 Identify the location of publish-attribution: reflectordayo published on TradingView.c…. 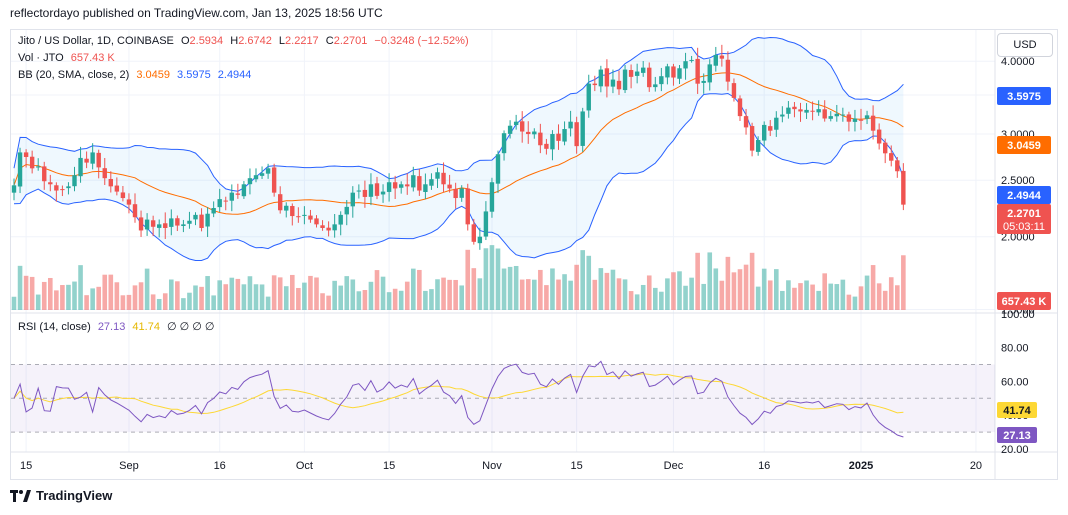
(196, 13).